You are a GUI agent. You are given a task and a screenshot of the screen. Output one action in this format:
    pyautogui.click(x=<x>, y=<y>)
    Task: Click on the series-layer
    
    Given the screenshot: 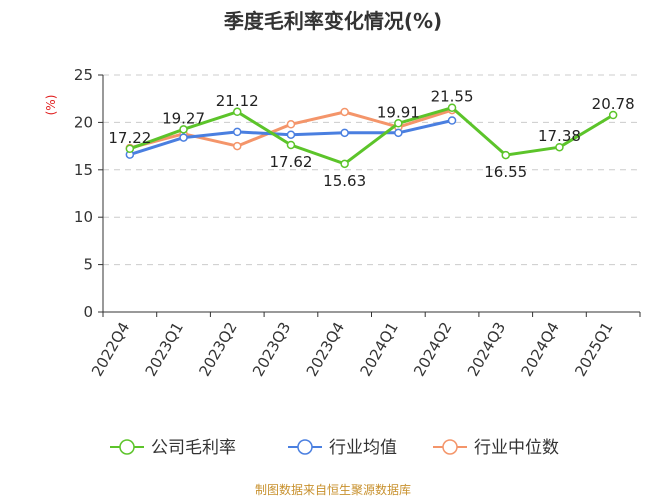 What is the action you would take?
    pyautogui.click(x=371, y=136)
    